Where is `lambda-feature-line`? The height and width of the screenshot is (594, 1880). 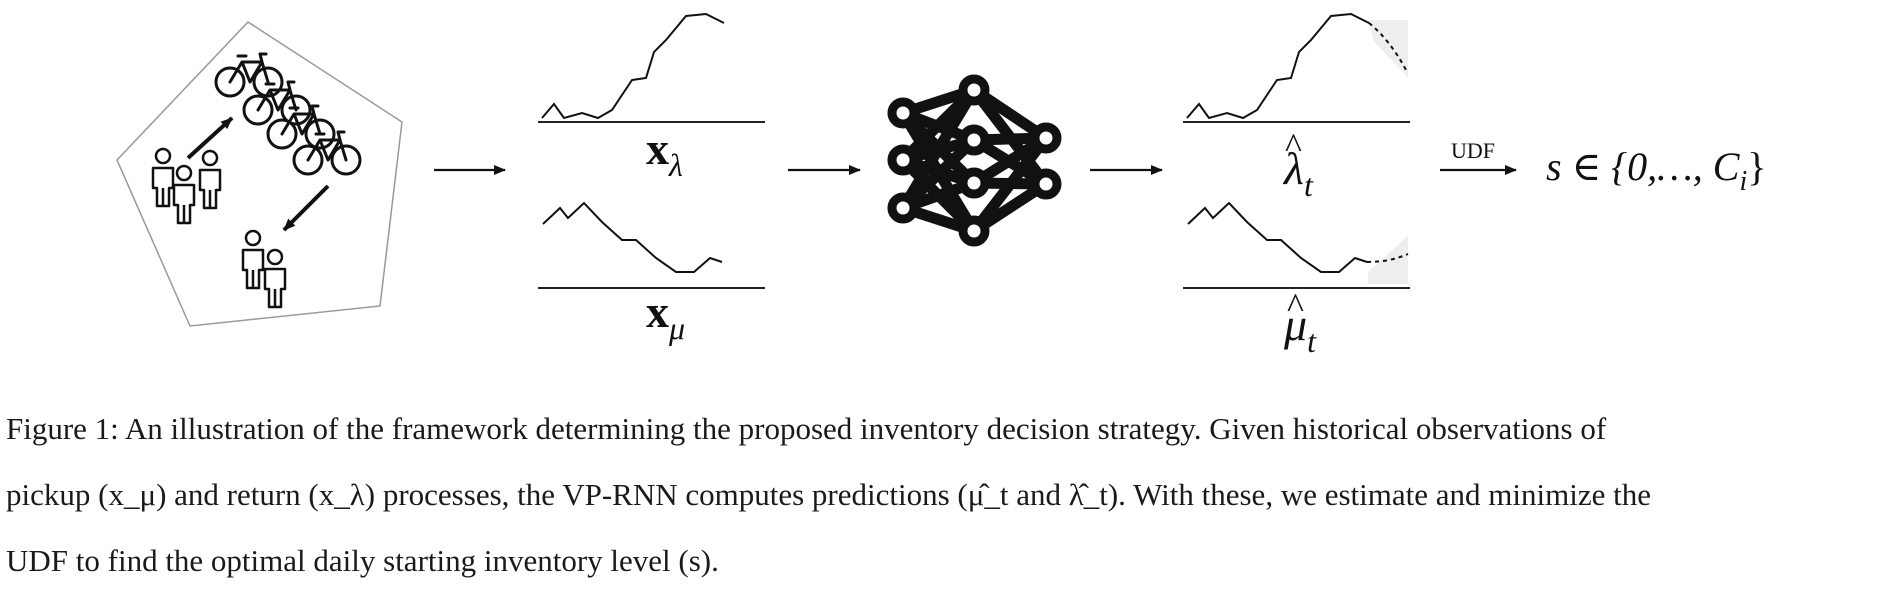
lambda-feature-line is located at coordinates (633, 66).